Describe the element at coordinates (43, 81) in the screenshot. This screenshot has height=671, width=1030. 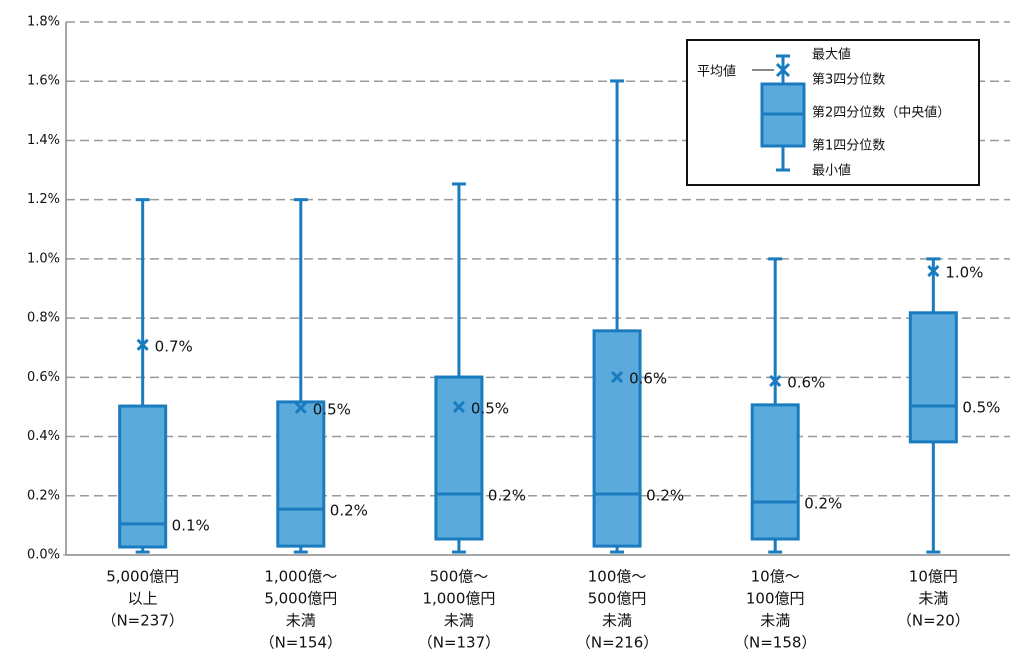
I see `y-tick-label: 1.6%` at that location.